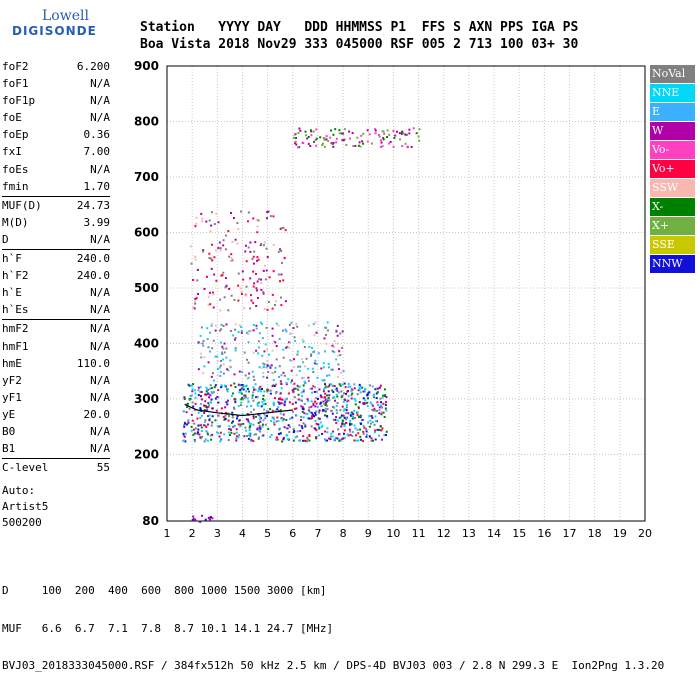 This screenshot has width=700, height=685. Describe the element at coordinates (56, 169) in the screenshot. I see `param-row: foEs N/A` at that location.